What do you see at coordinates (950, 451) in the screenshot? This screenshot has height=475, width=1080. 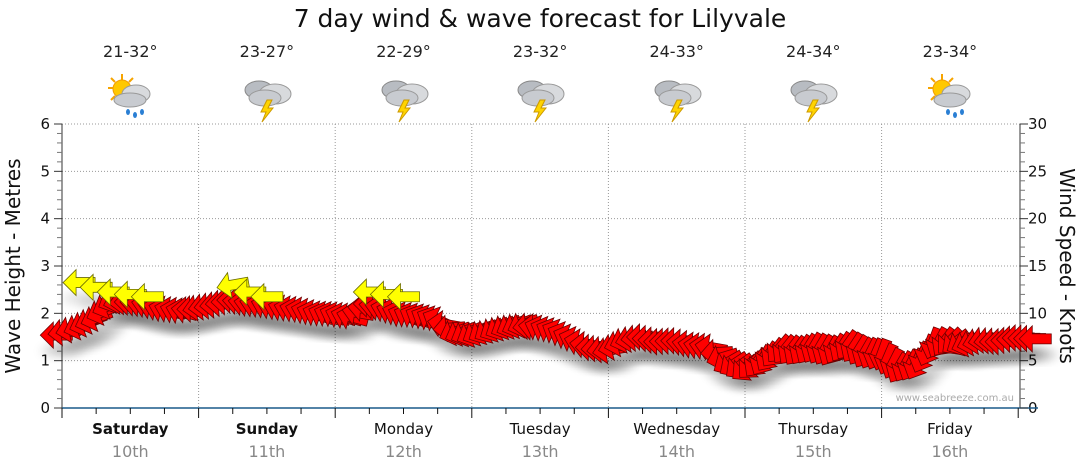 I see `day-date: 16th` at bounding box center [950, 451].